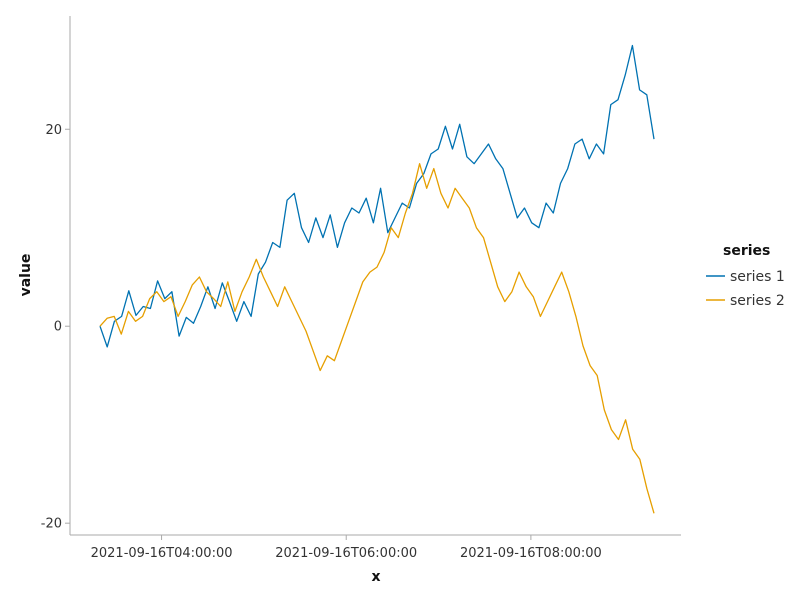  I want to click on y-axis-title: value, so click(26, 275).